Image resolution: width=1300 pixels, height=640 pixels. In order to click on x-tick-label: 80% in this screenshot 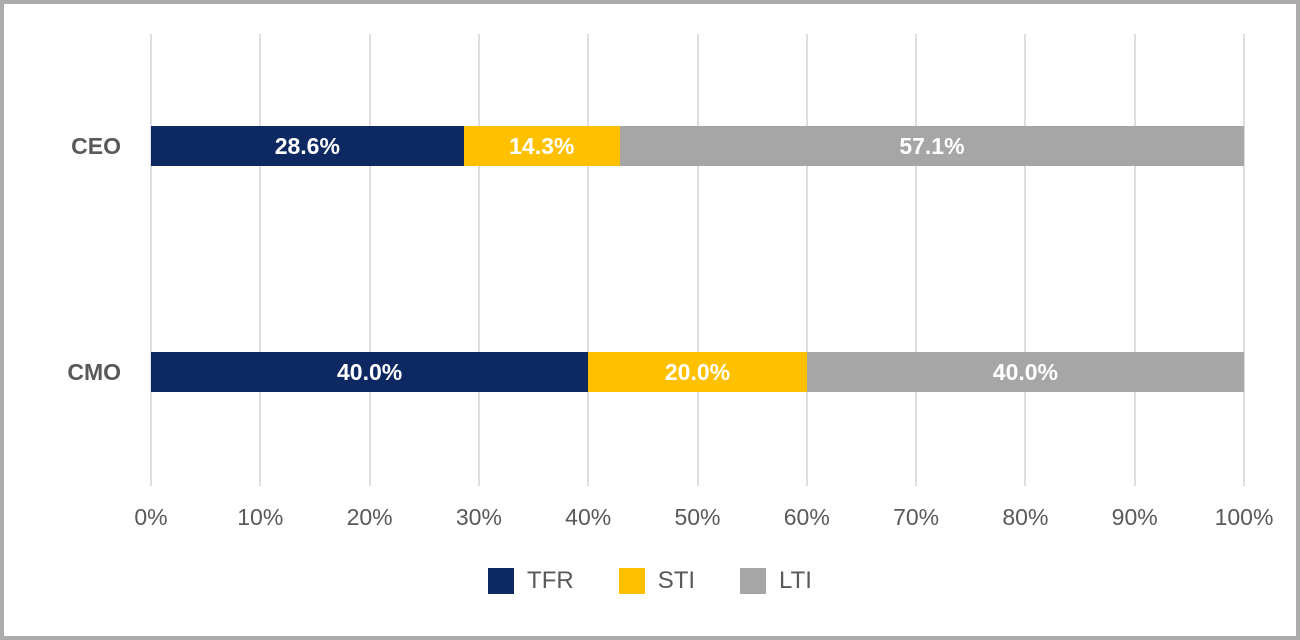, I will do `click(1025, 517)`.